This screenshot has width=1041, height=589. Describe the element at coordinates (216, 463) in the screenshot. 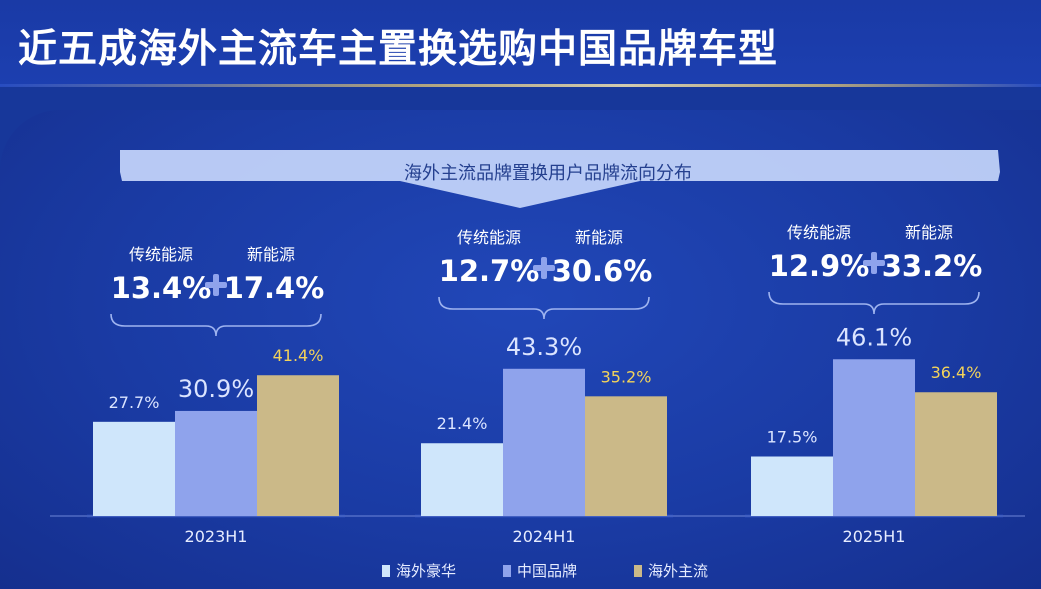

I see `bar-中国品牌-2023H1` at that location.